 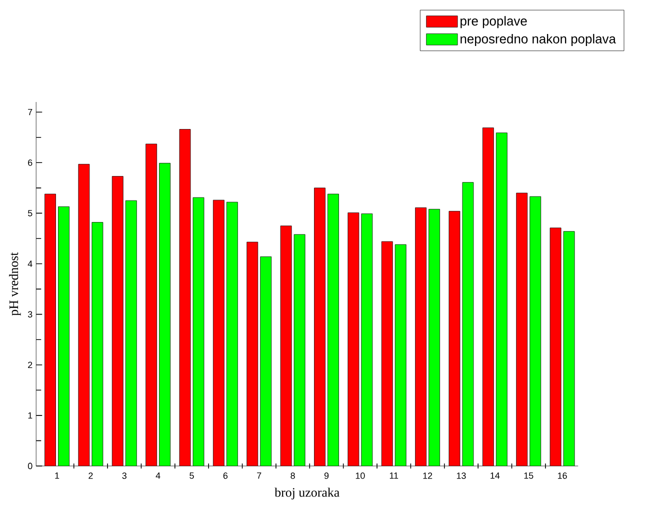 I want to click on y-tick-label: 1, so click(x=30, y=415).